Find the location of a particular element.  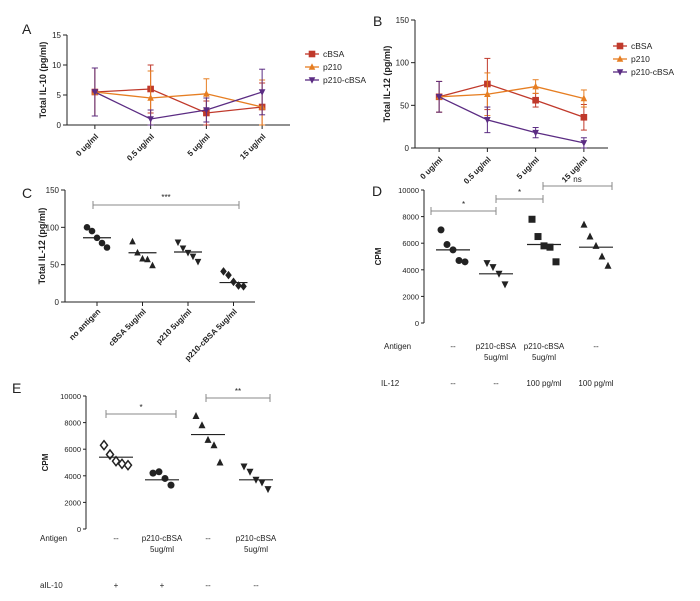

panel-A-letter: A is located at coordinates (27, 29).